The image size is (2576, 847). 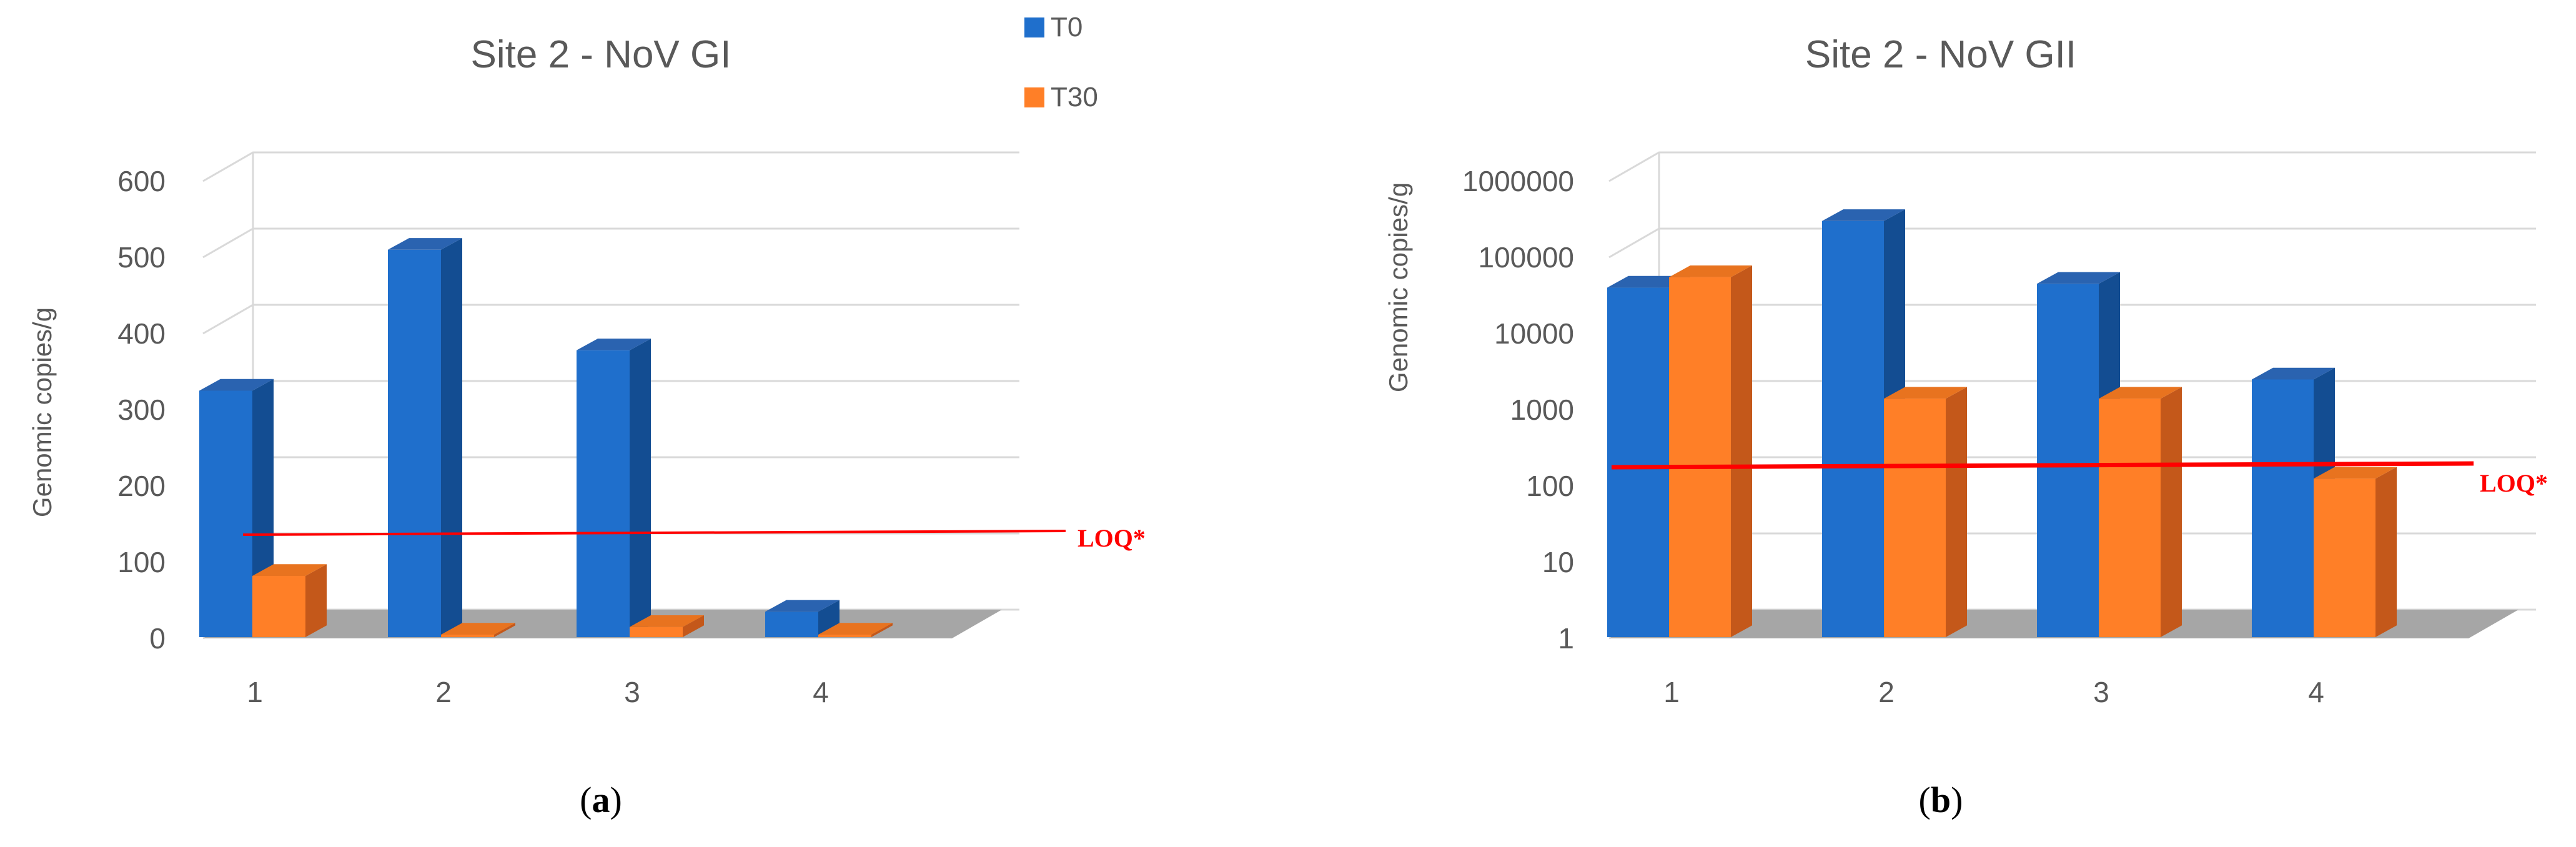 What do you see at coordinates (236, 385) in the screenshot?
I see `bar-t0-cat-1-top` at bounding box center [236, 385].